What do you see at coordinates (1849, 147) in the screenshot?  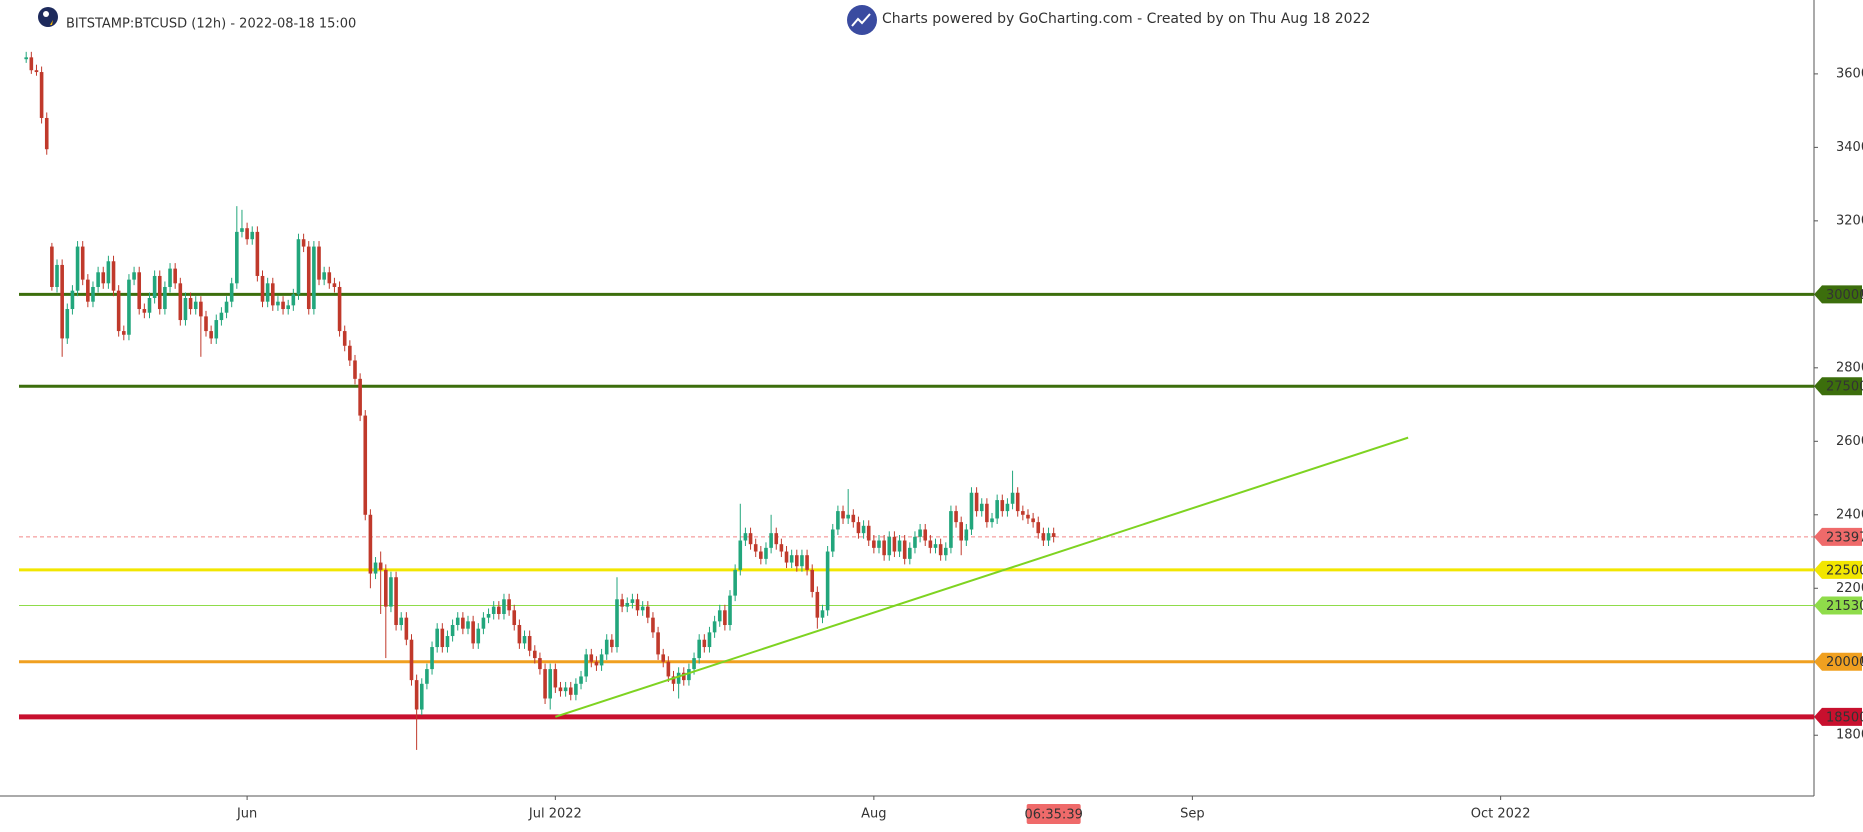 I see `y-tick-label: 34000` at bounding box center [1849, 147].